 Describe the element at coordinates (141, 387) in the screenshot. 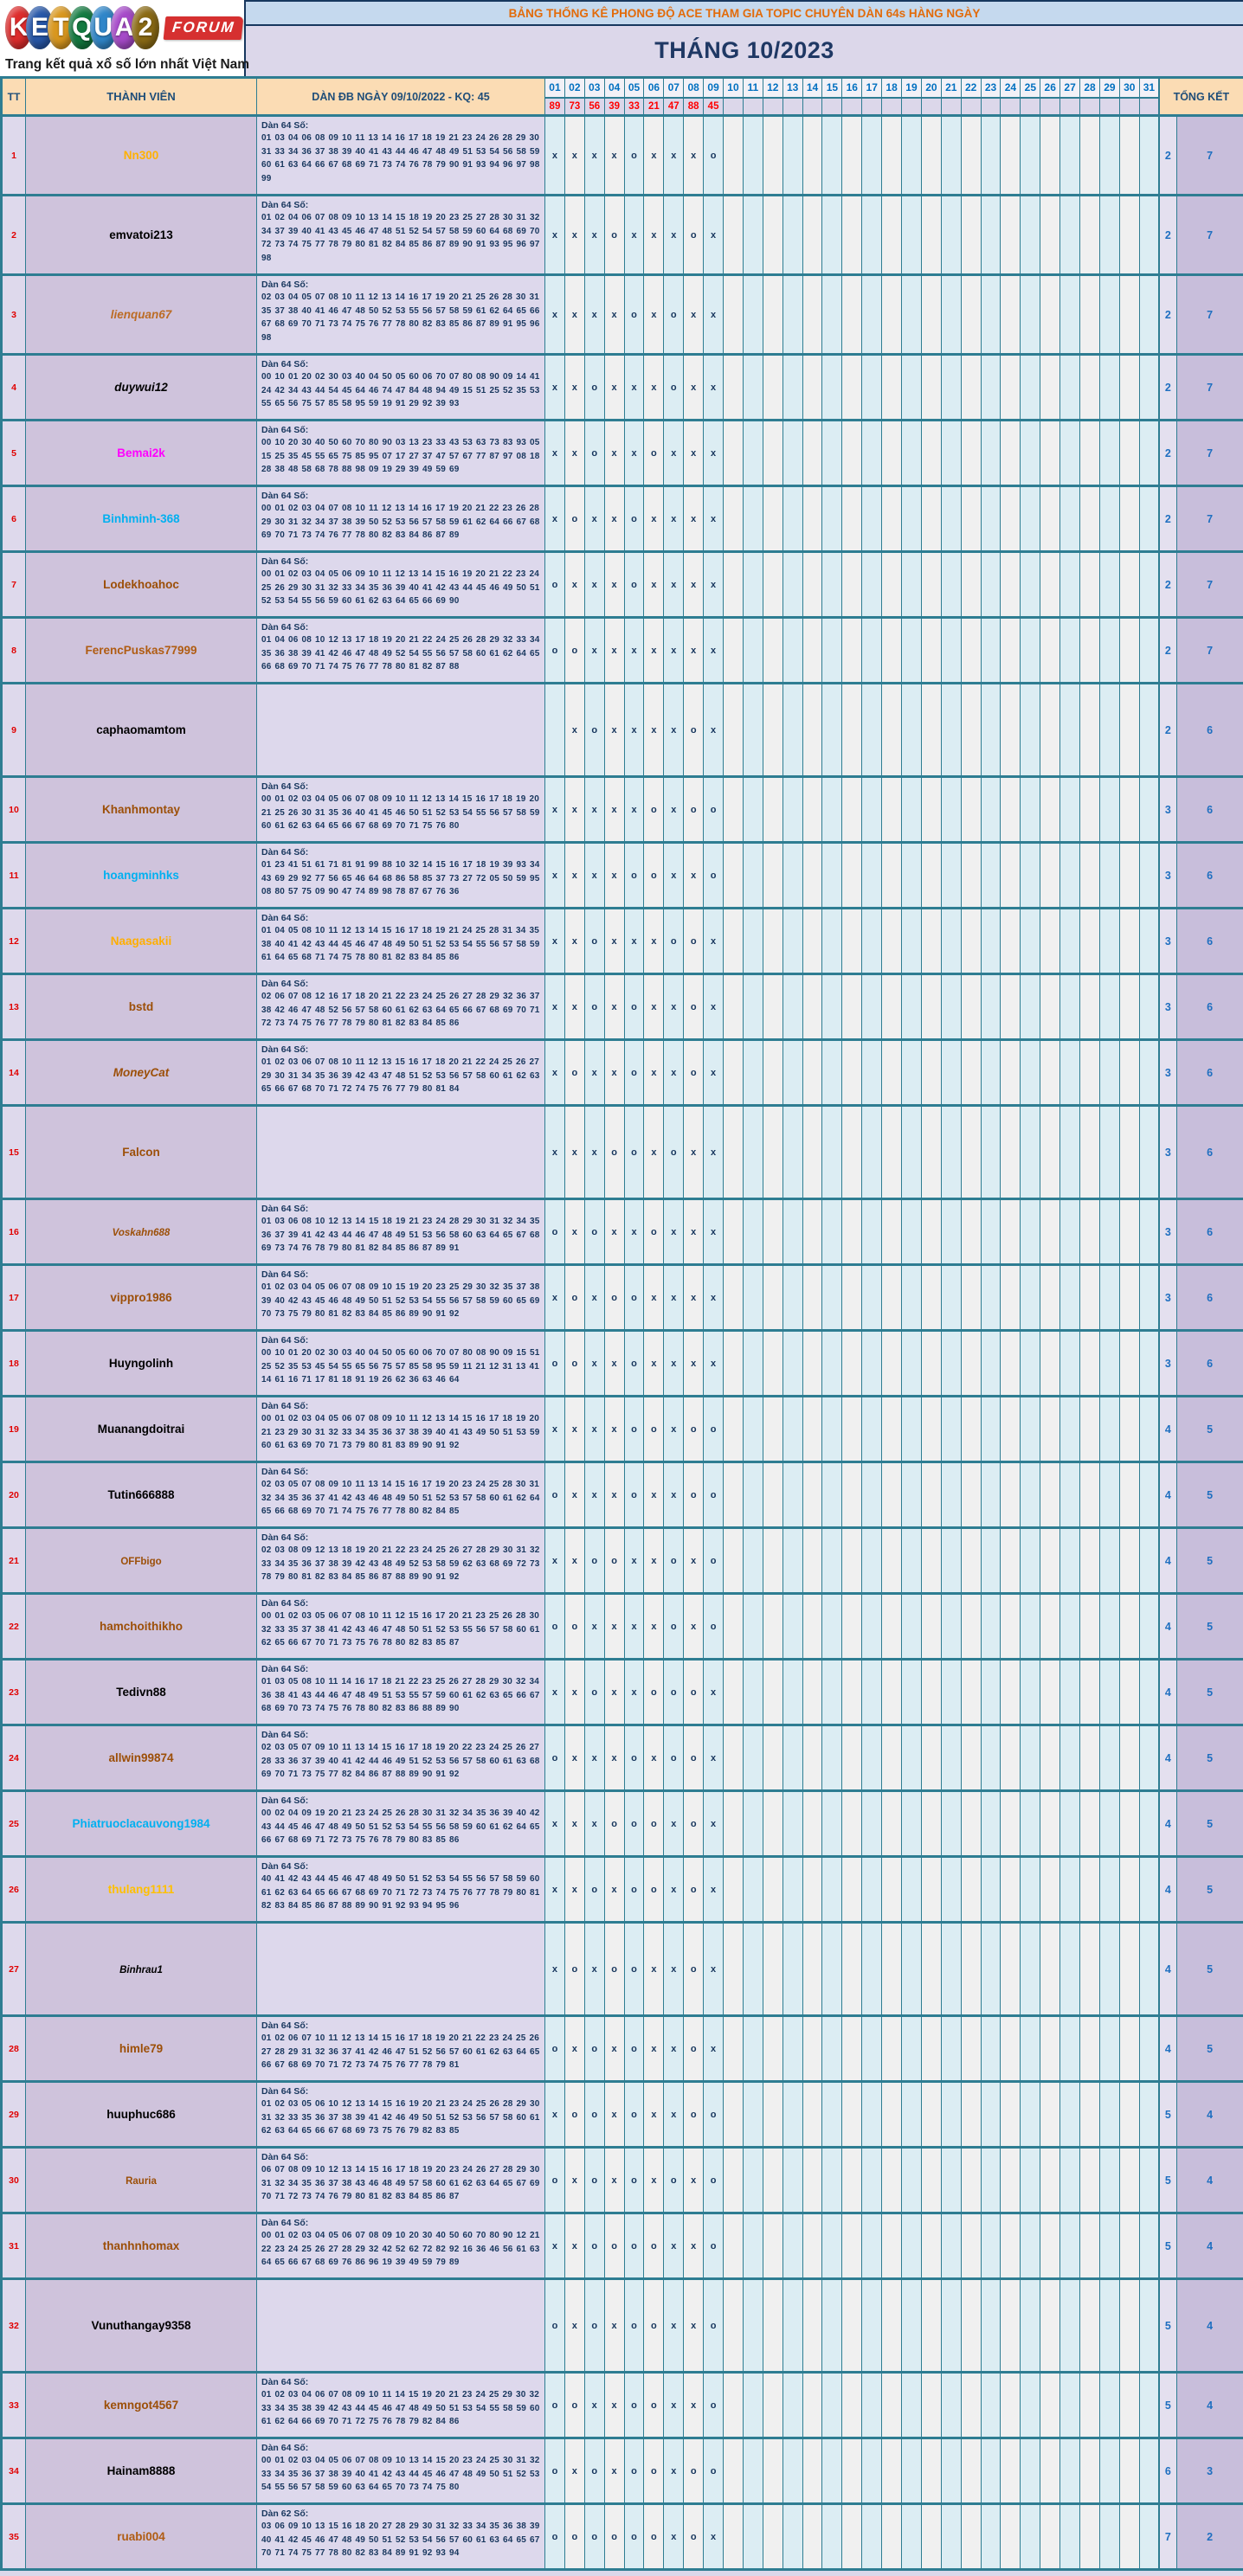

I see `member-cell: duywui12` at that location.